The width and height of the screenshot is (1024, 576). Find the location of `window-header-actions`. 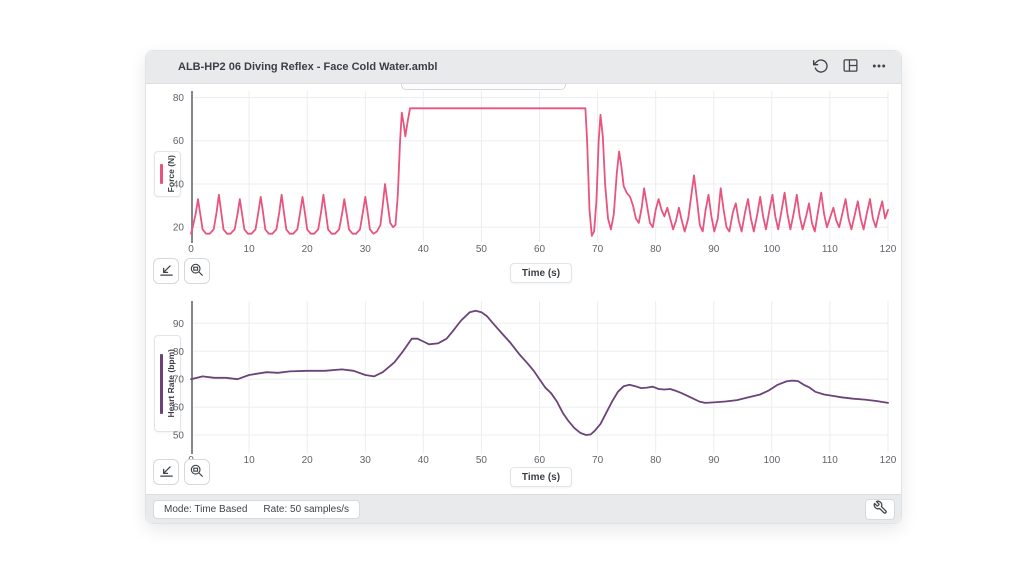

window-header-actions is located at coordinates (850, 67).